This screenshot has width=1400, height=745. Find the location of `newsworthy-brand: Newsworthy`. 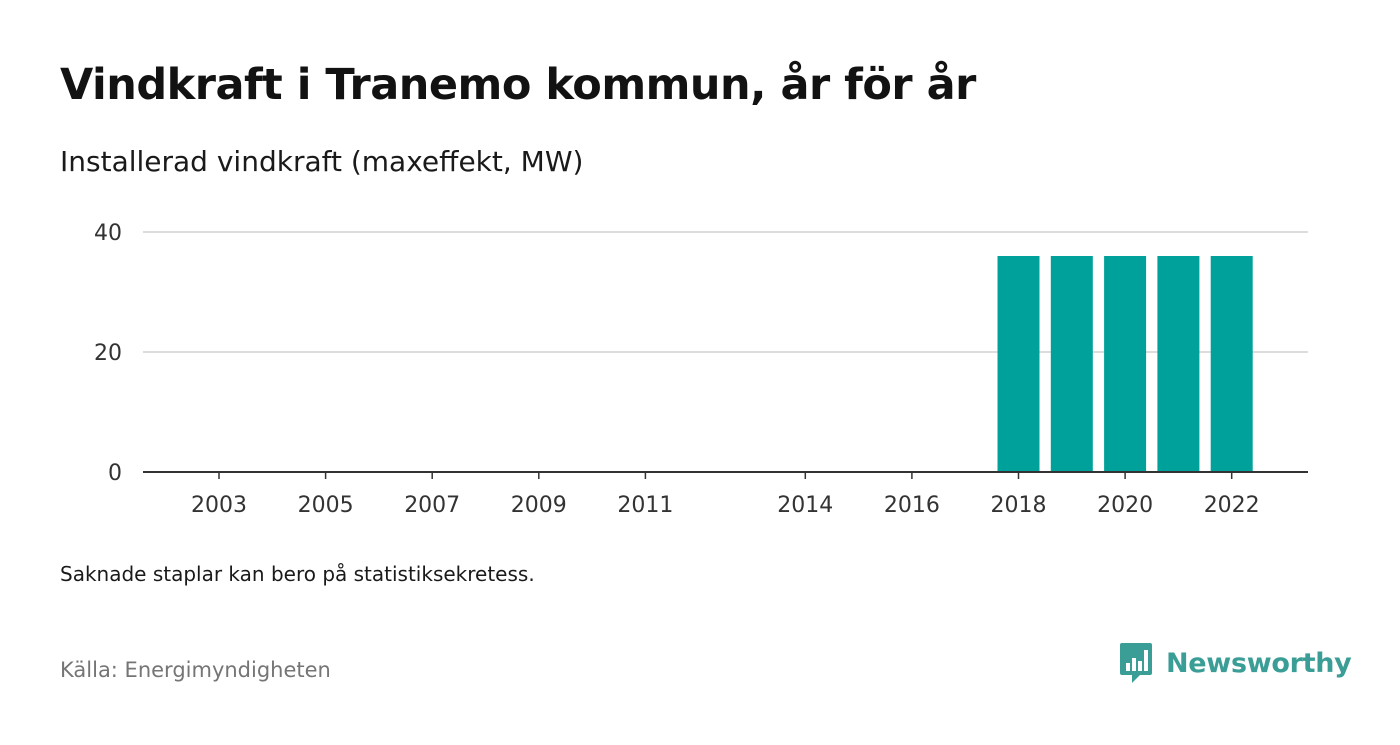

newsworthy-brand: Newsworthy is located at coordinates (1235, 663).